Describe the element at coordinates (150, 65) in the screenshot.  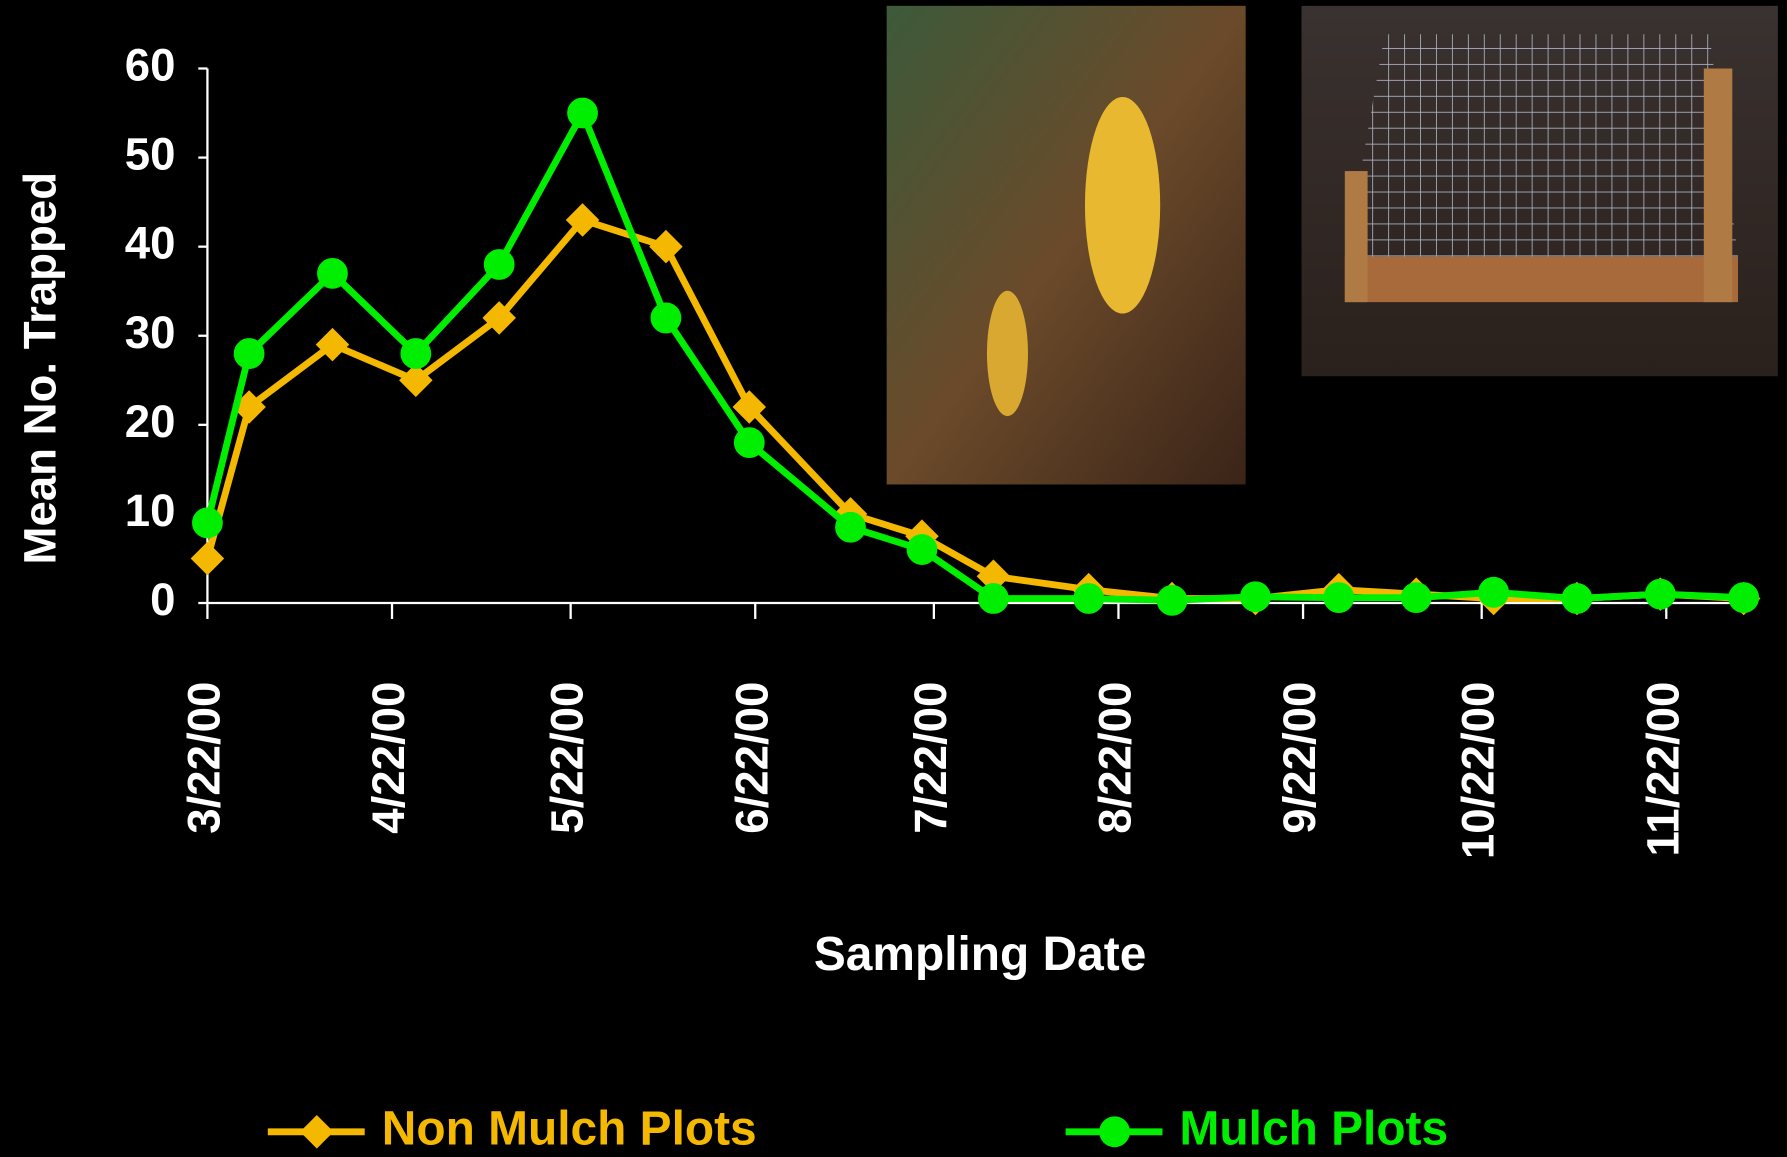
I see `y-tick-label: 60` at that location.